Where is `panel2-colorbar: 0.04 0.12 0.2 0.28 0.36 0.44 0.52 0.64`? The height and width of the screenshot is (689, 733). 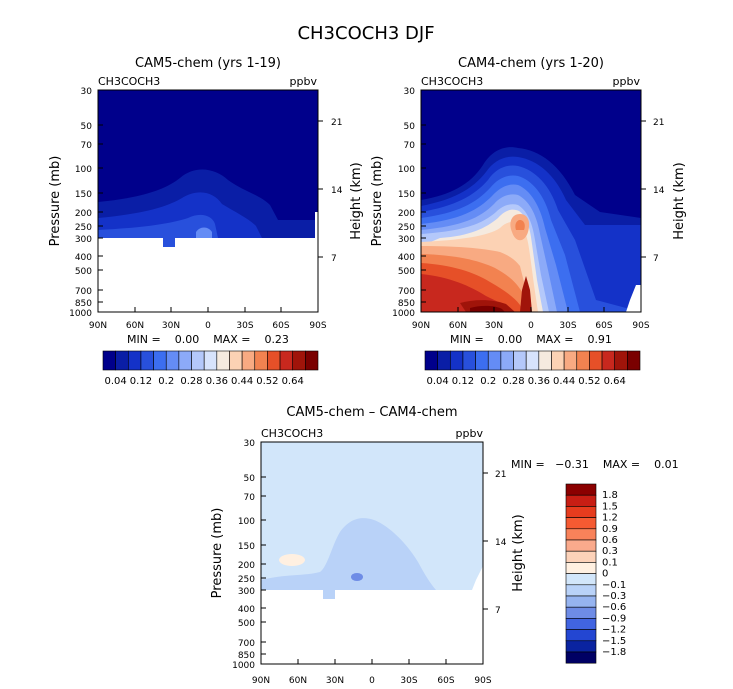 panel2-colorbar: 0.04 0.12 0.2 0.28 0.36 0.44 0.52 0.64 is located at coordinates (532, 368).